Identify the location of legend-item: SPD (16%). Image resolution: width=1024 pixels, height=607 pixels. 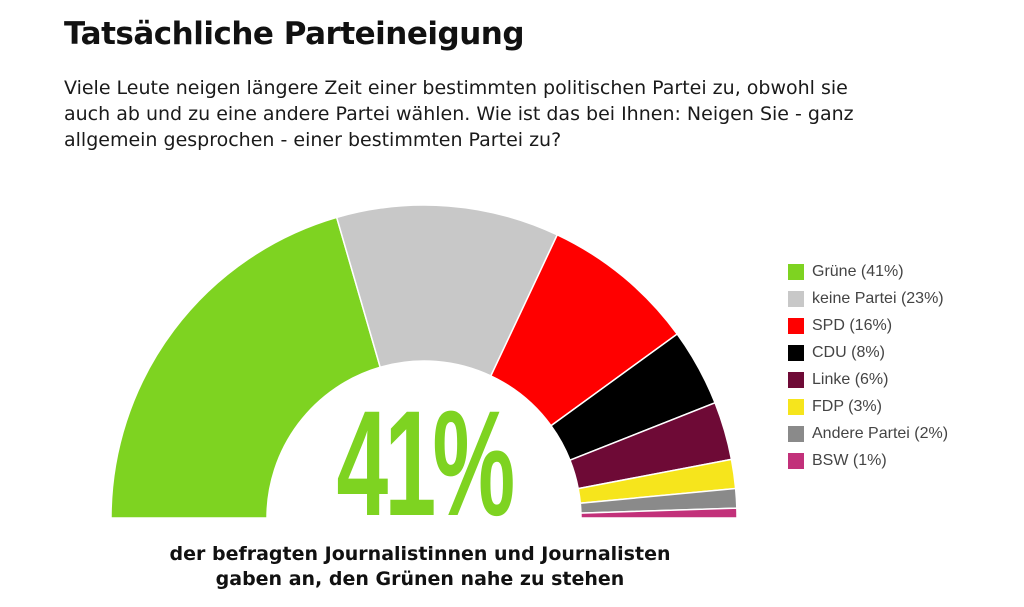
(868, 325).